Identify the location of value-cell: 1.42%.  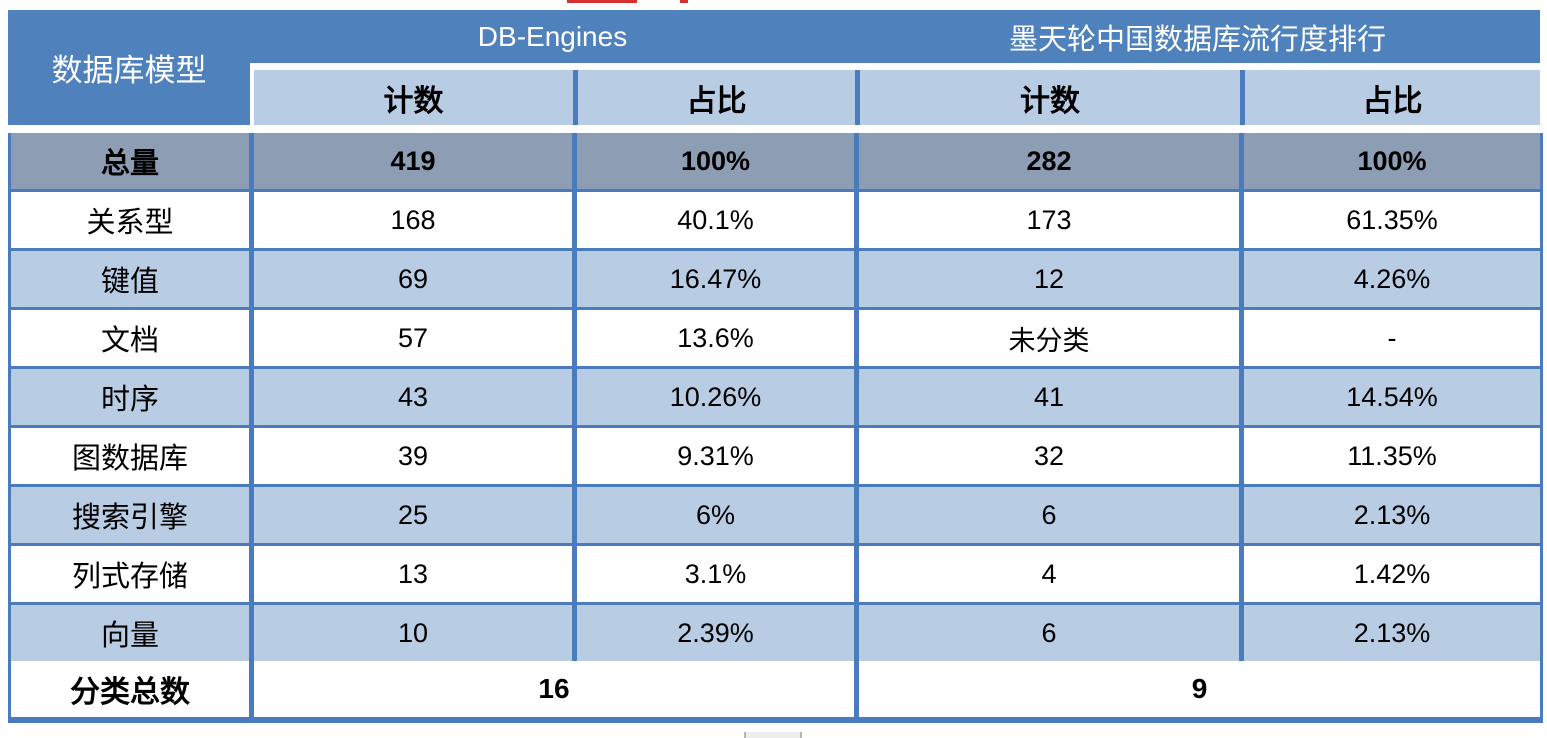
(1390, 573).